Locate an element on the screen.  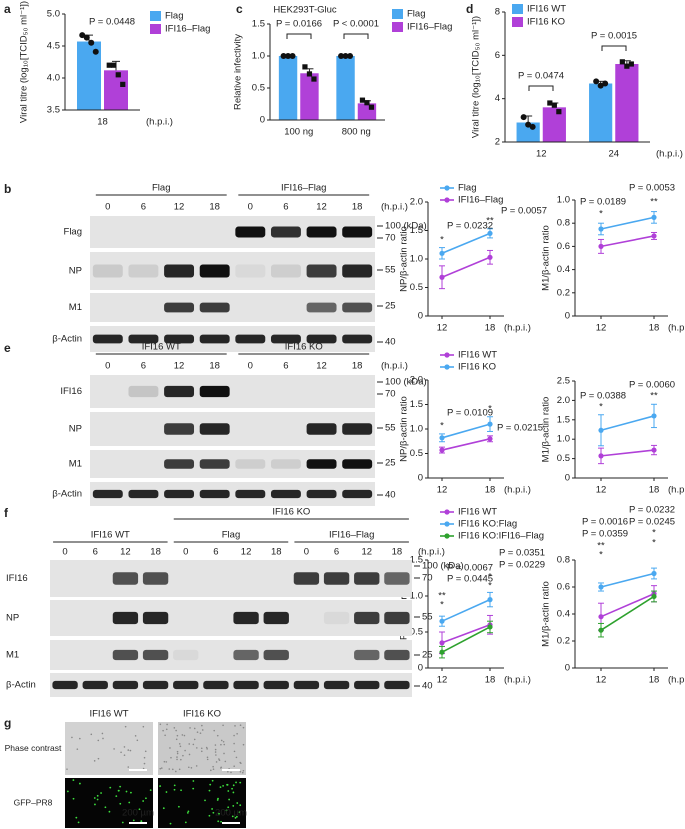
annotation: P = 0.0189 is located at coordinates (603, 202).